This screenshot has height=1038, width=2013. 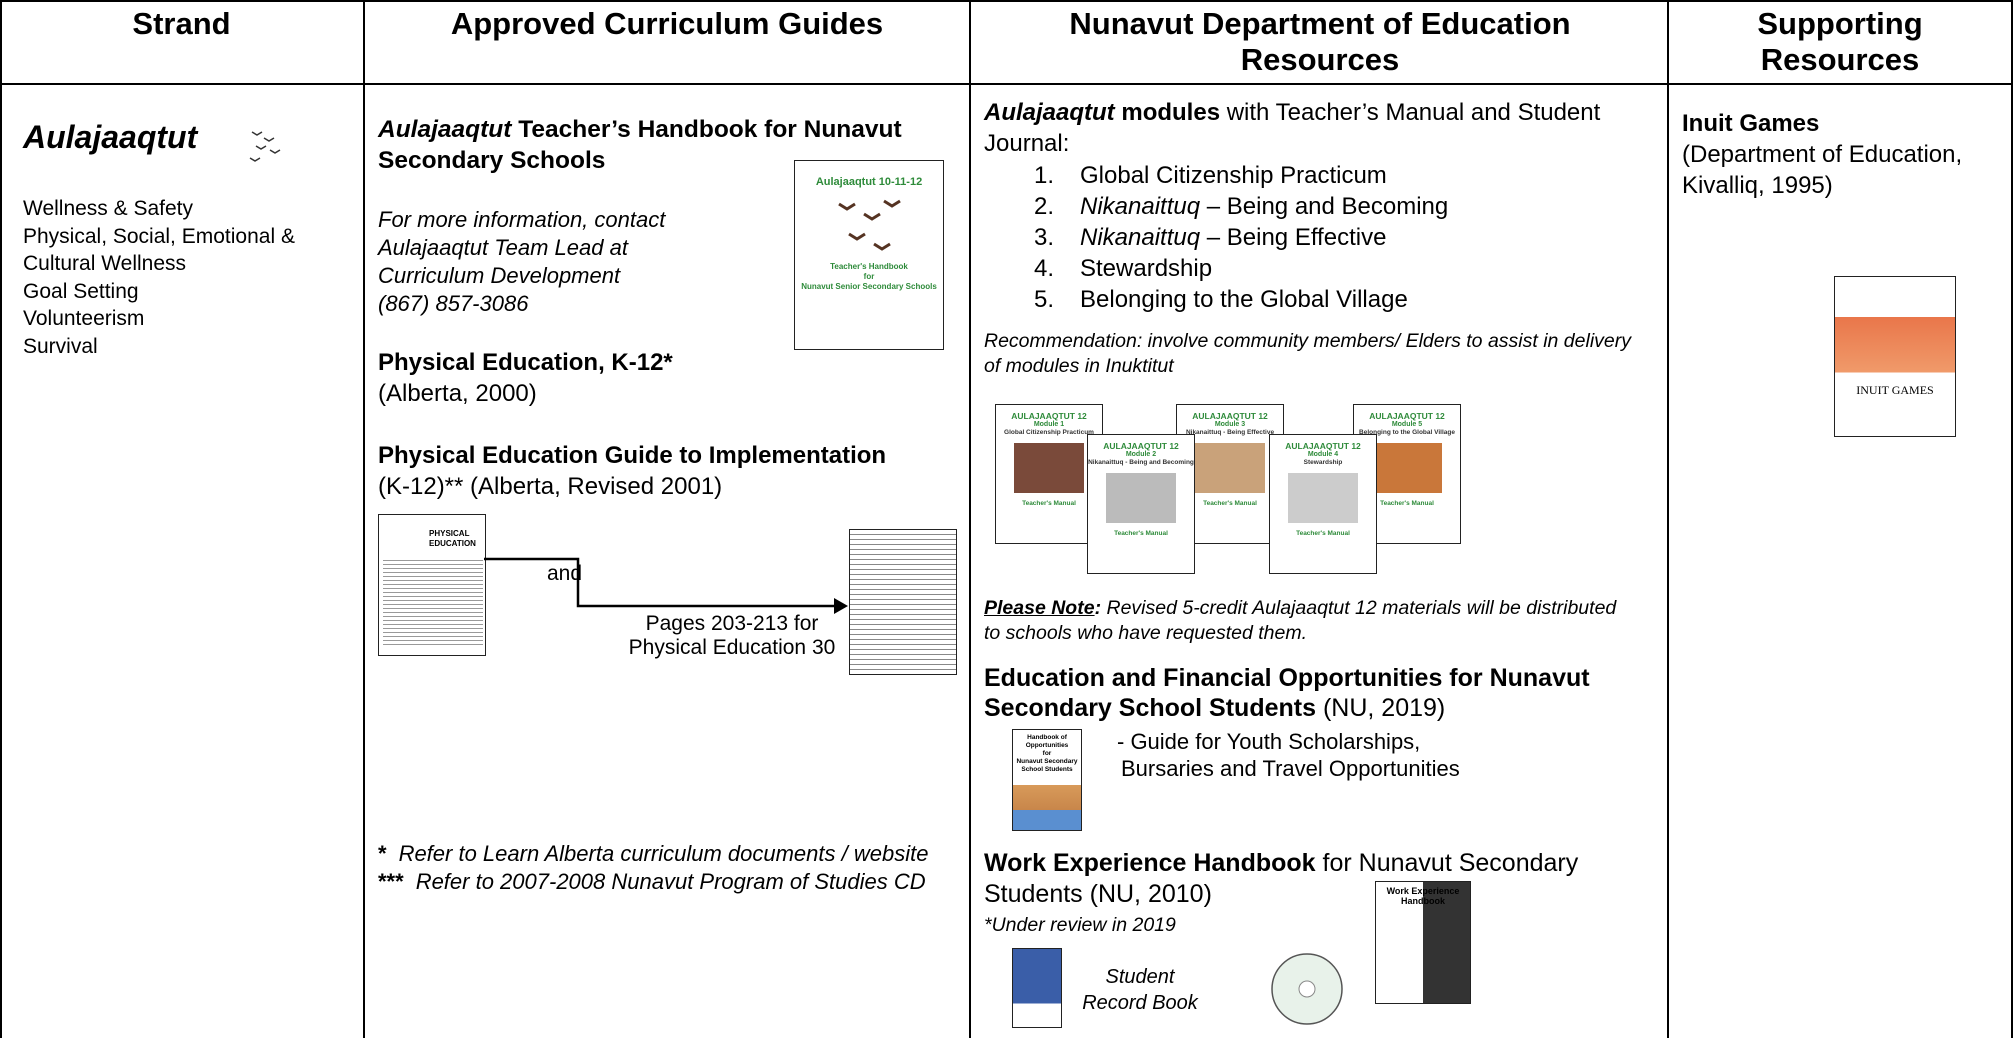 What do you see at coordinates (1047, 769) in the screenshot?
I see `cover-title: School Students` at bounding box center [1047, 769].